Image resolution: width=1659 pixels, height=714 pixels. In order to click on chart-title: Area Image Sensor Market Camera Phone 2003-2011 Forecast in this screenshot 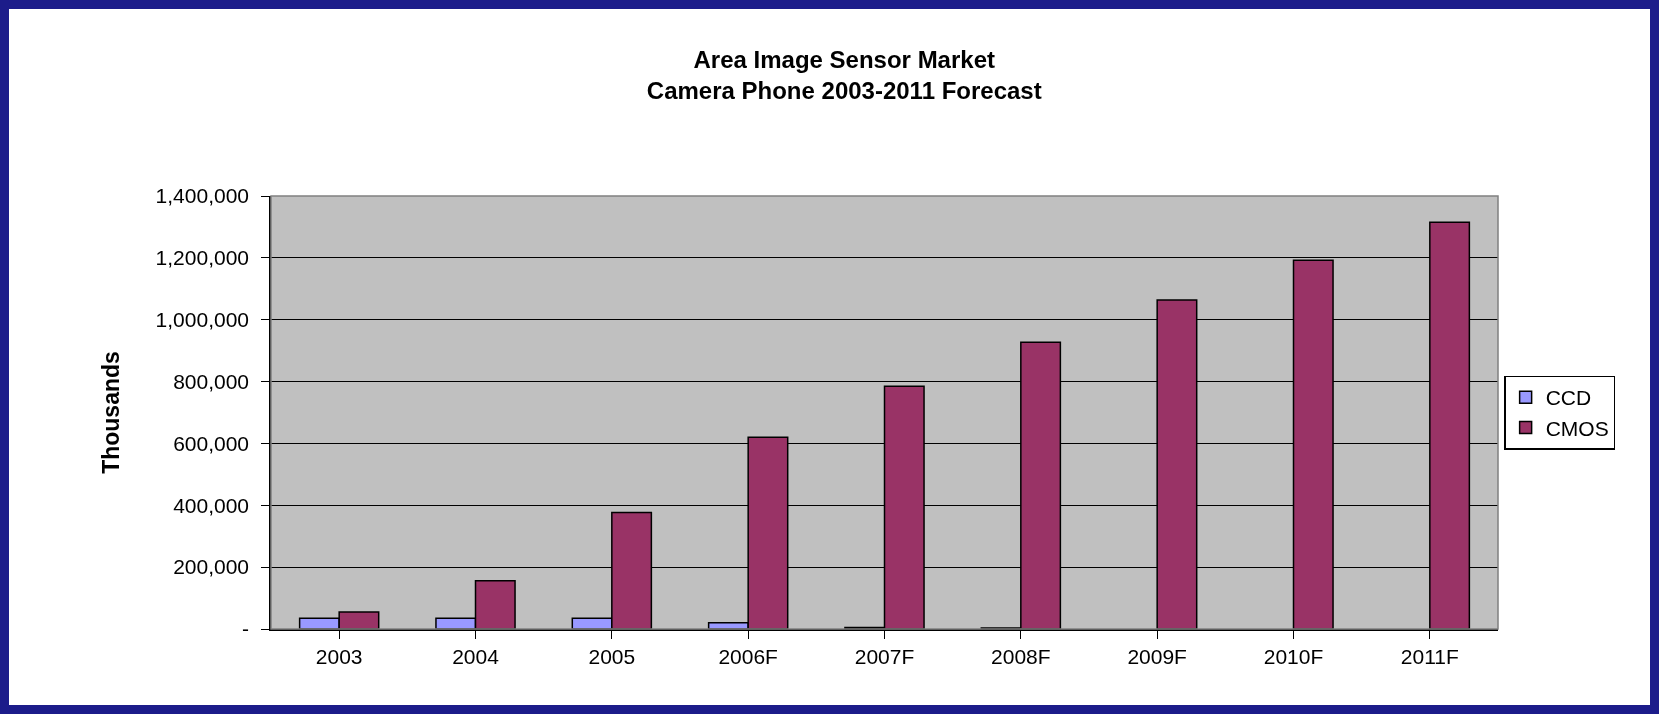, I will do `click(844, 75)`.